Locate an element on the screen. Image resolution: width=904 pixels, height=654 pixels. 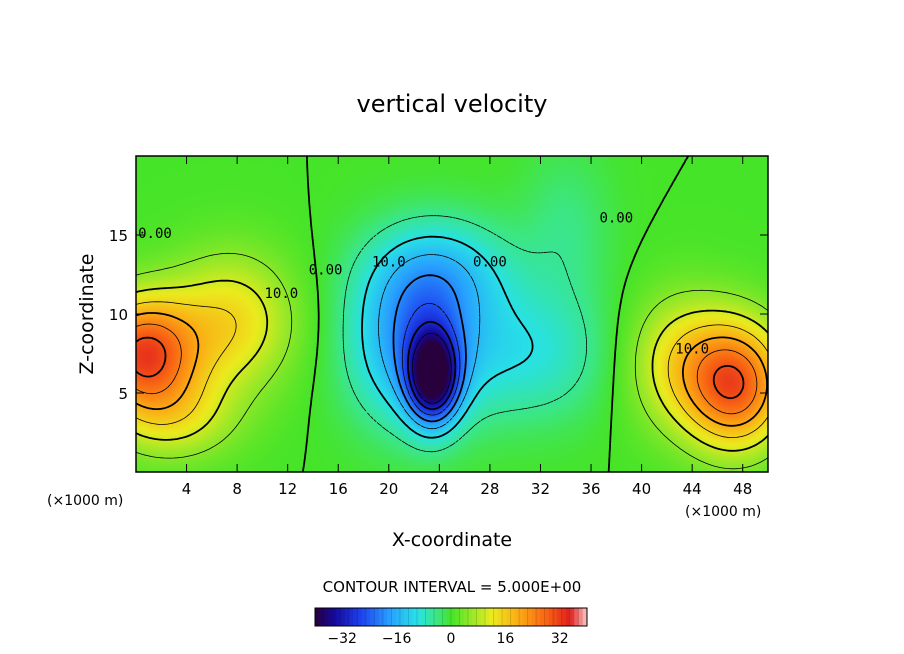
x-tick-label: 4 is located at coordinates (187, 489).